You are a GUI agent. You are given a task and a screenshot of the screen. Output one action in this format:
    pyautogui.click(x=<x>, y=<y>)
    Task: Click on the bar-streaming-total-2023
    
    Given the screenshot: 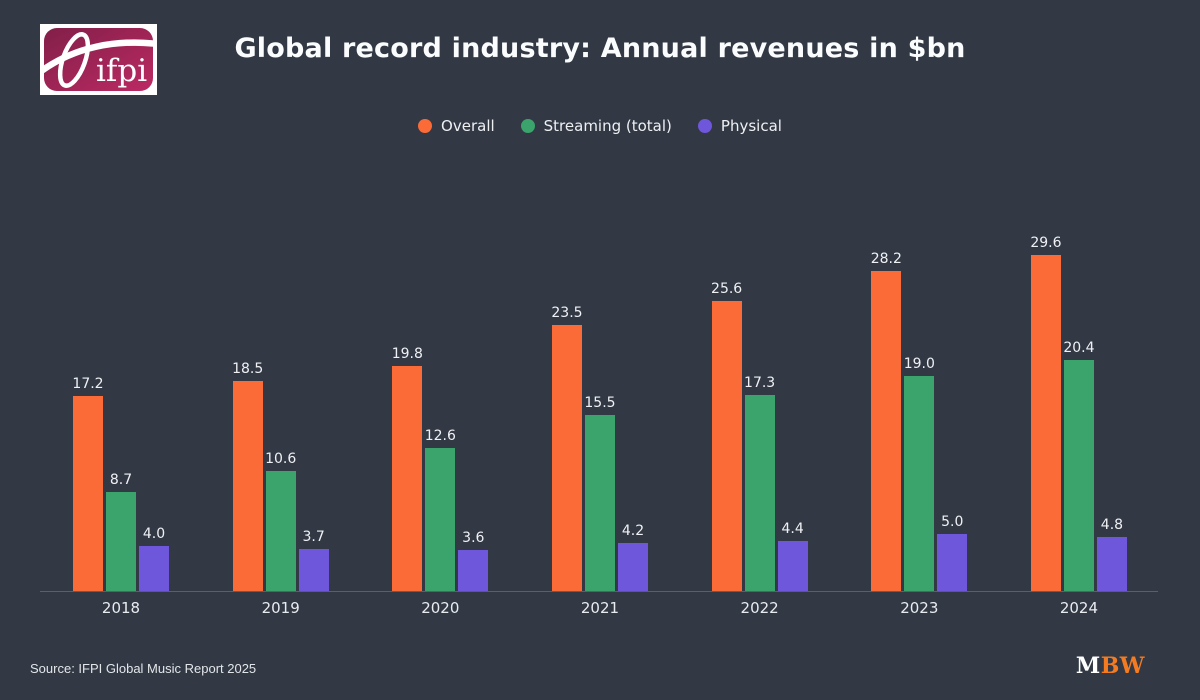 What is the action you would take?
    pyautogui.click(x=919, y=483)
    